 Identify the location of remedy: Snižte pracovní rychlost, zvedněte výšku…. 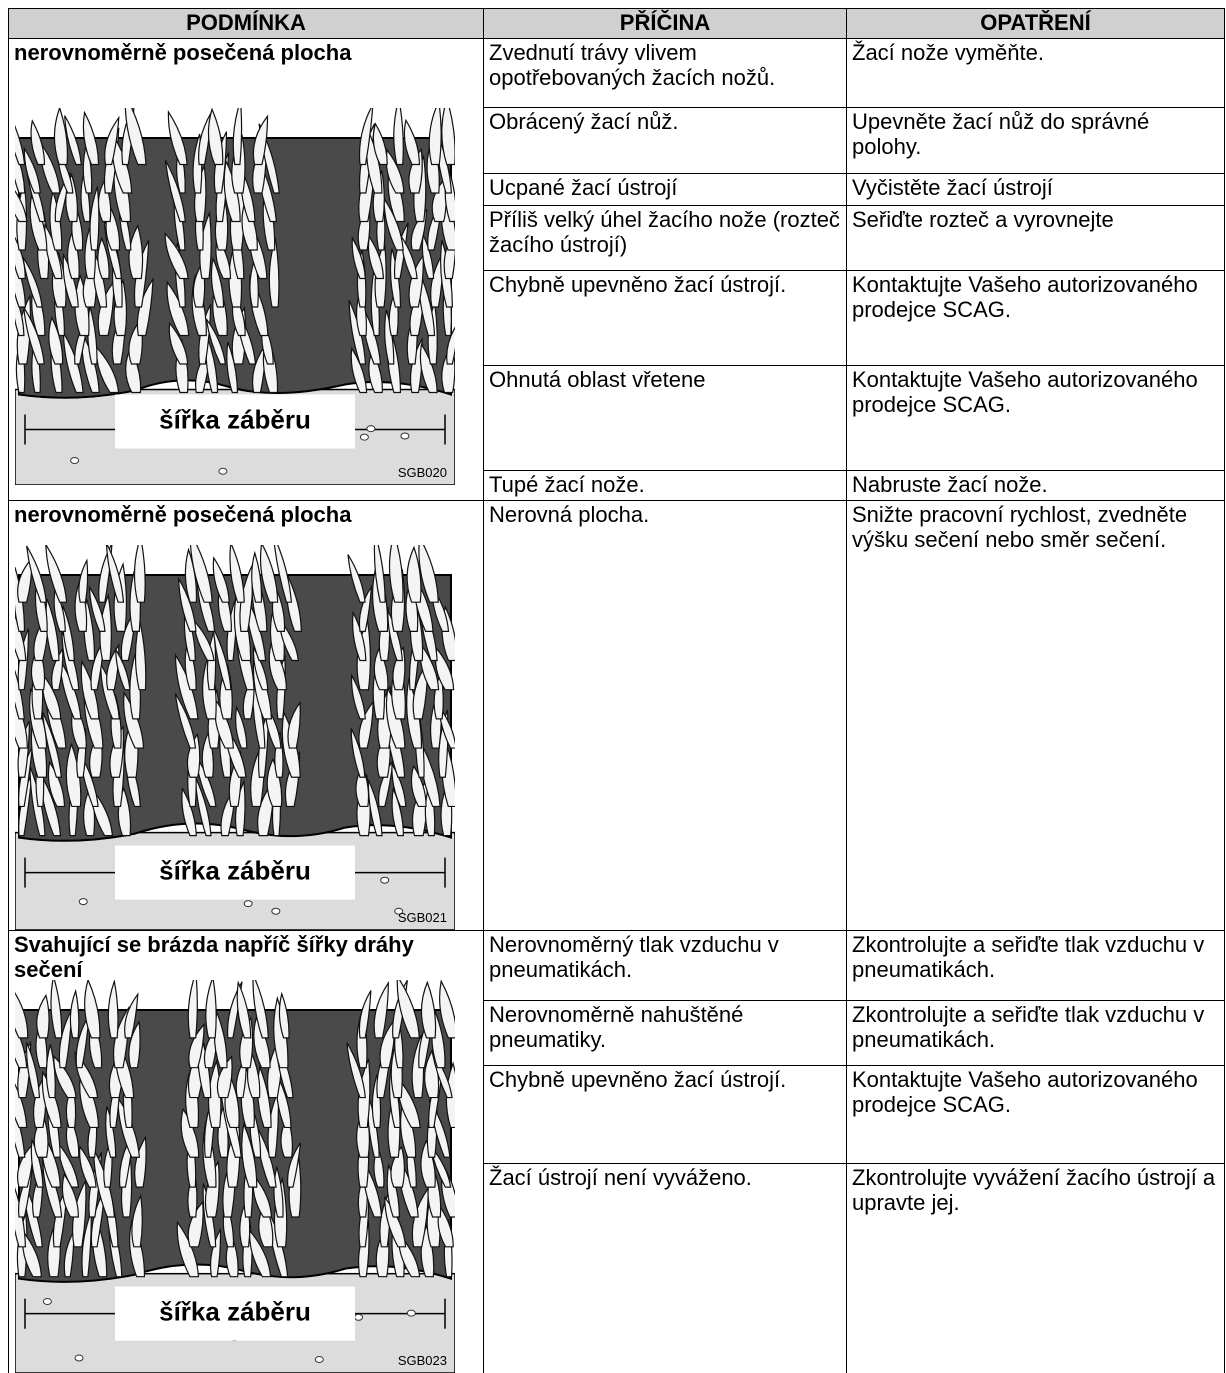
(1020, 527).